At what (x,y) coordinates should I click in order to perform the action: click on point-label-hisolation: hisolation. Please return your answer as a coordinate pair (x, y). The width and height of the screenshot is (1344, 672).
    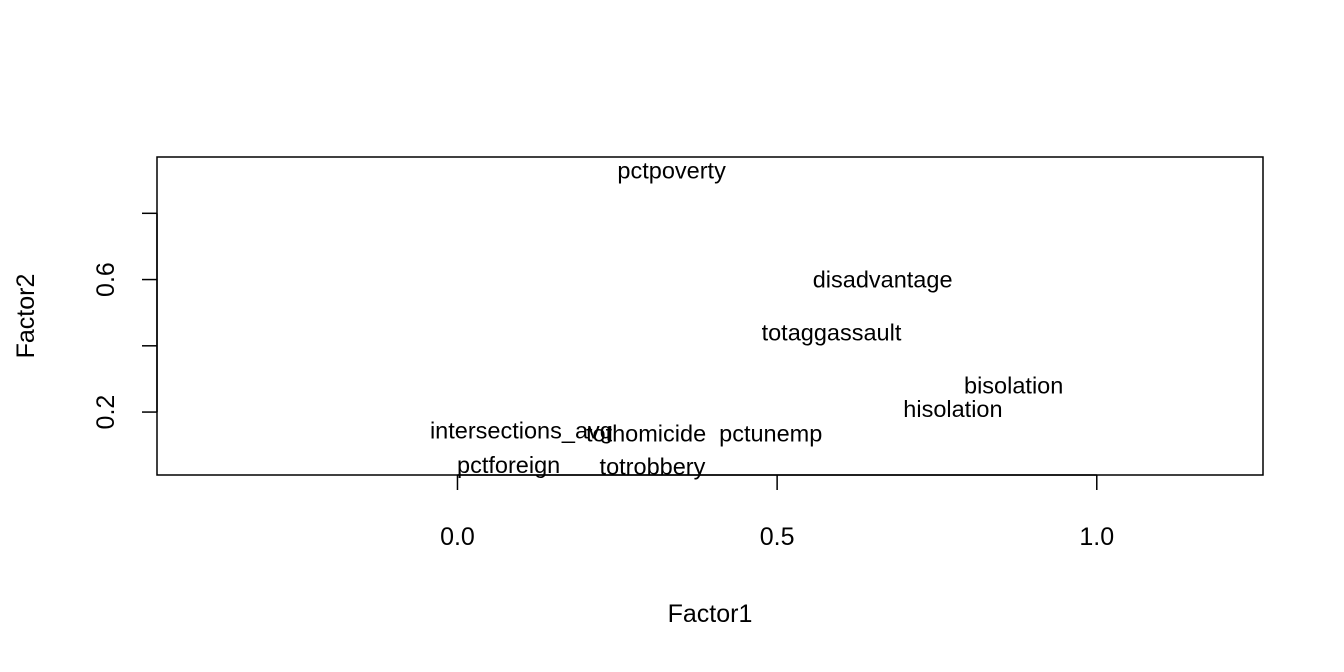
    Looking at the image, I should click on (952, 409).